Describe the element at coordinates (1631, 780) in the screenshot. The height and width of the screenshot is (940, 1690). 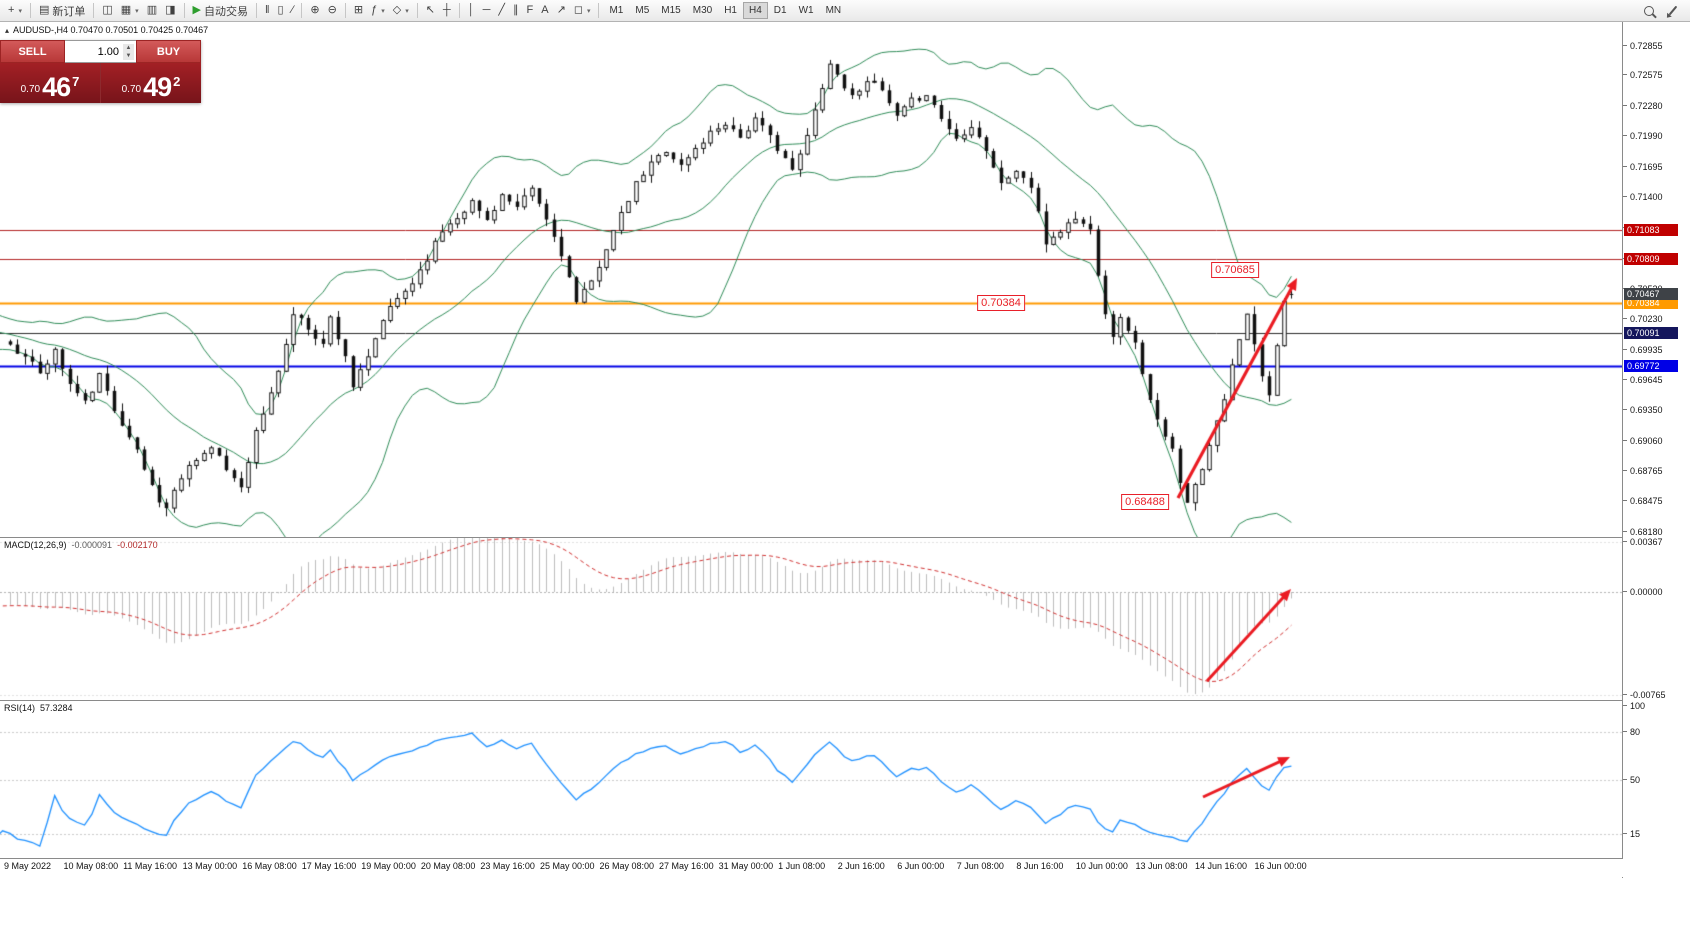
I see `rsi-axis-tick: 50` at that location.